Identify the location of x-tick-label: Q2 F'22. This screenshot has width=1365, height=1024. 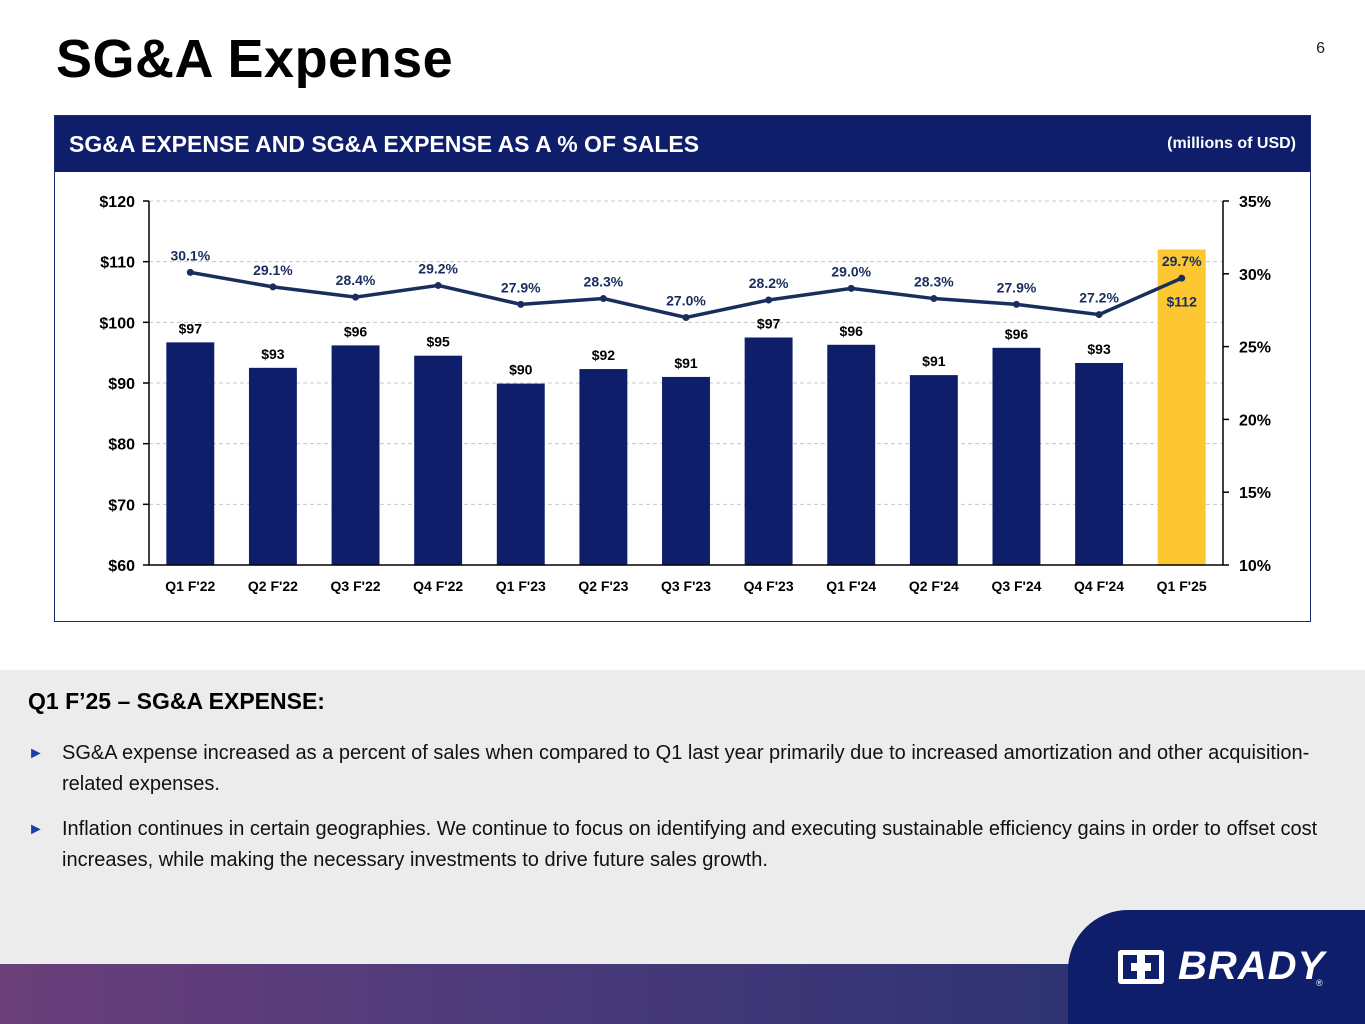
(273, 586).